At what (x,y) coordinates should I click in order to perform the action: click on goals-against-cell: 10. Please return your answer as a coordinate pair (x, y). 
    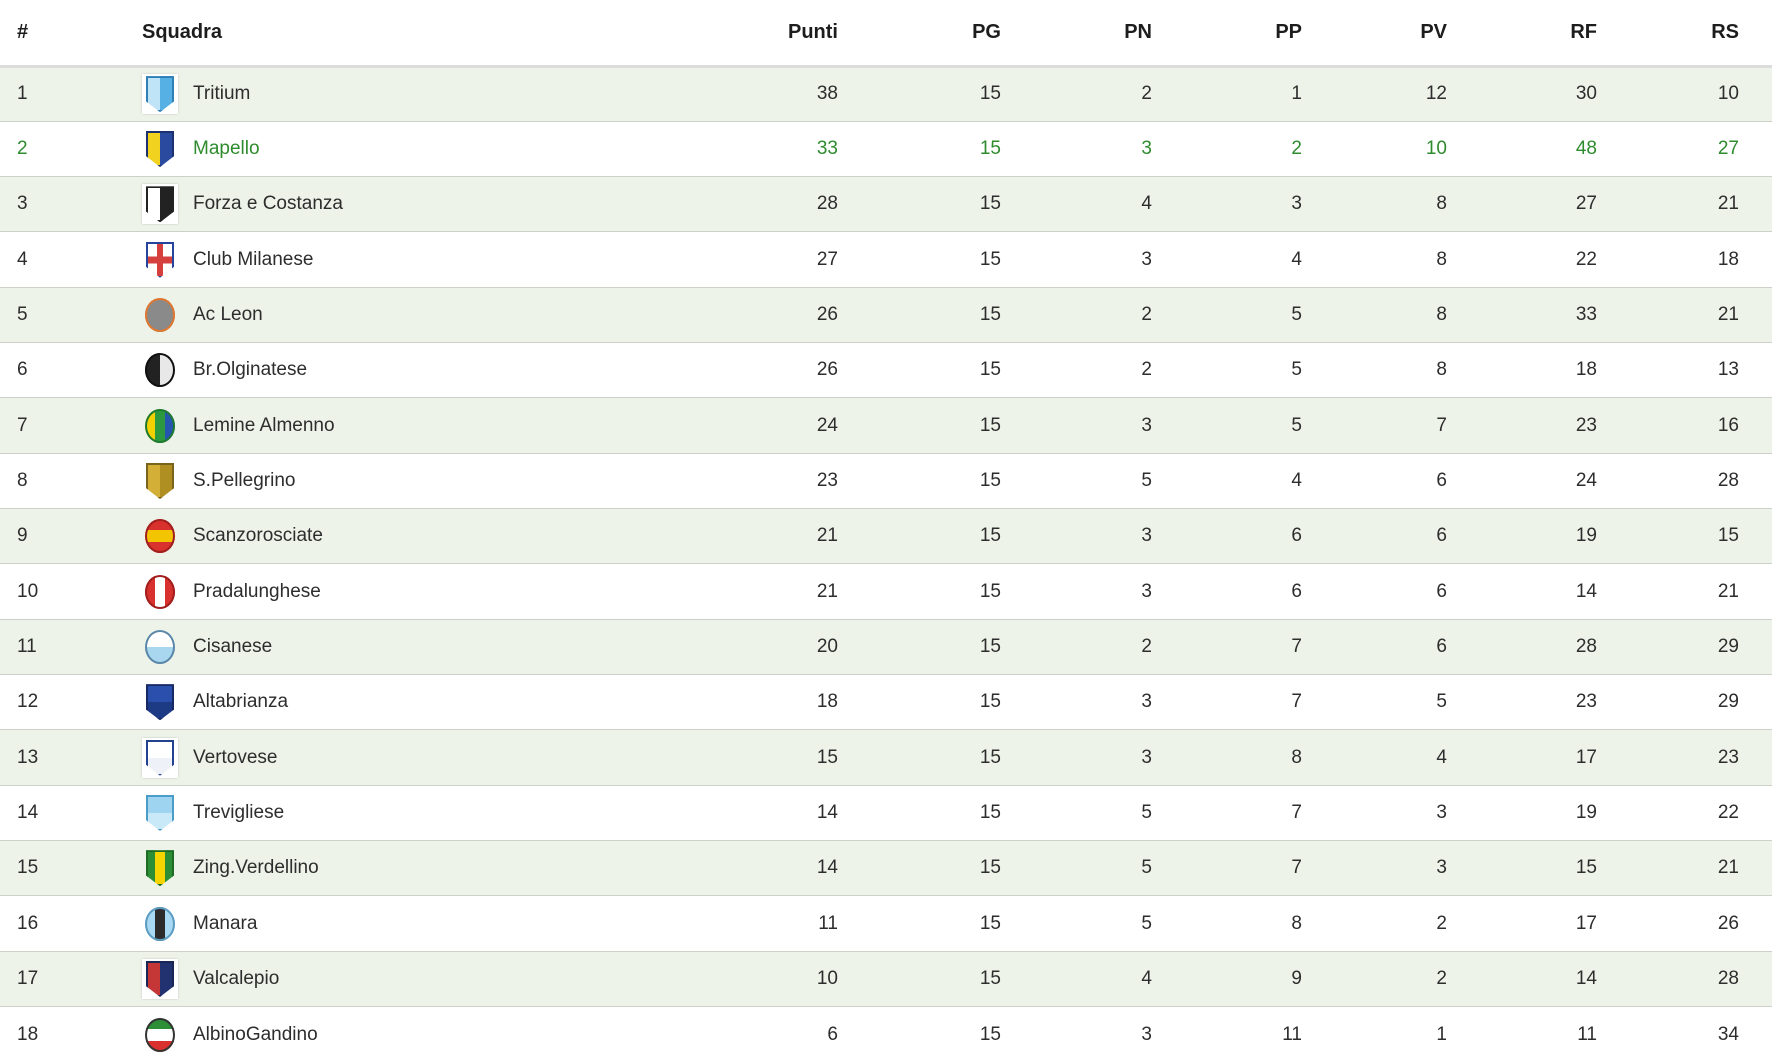
    Looking at the image, I should click on (1728, 94).